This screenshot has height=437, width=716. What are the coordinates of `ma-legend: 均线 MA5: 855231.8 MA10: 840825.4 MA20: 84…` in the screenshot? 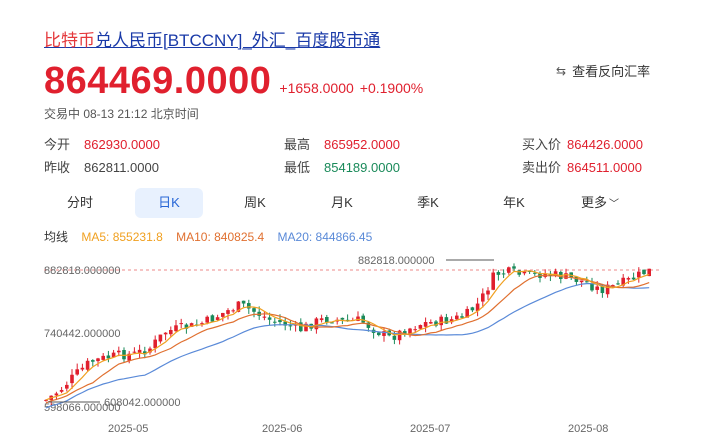 It's located at (213, 236).